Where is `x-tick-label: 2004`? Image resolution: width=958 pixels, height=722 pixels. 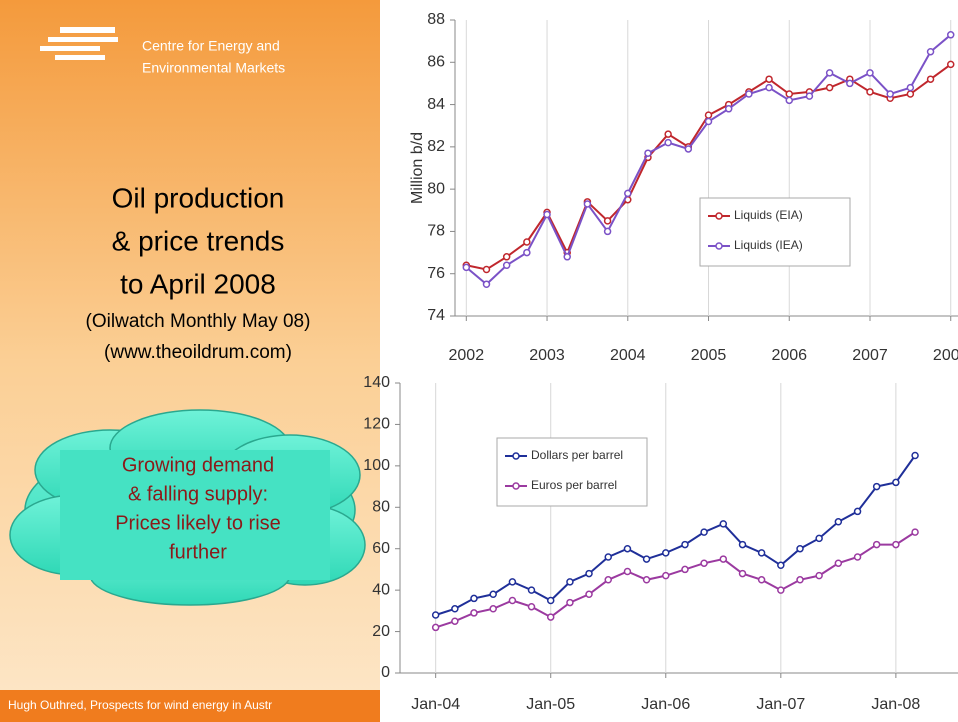 x-tick-label: 2004 is located at coordinates (628, 355).